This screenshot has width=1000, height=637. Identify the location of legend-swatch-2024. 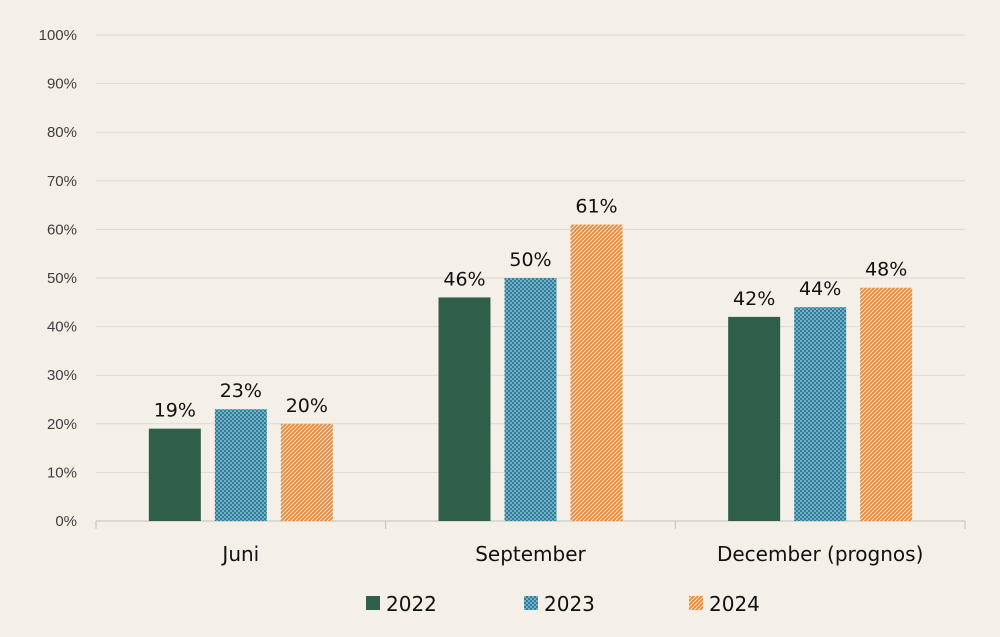
(696, 603).